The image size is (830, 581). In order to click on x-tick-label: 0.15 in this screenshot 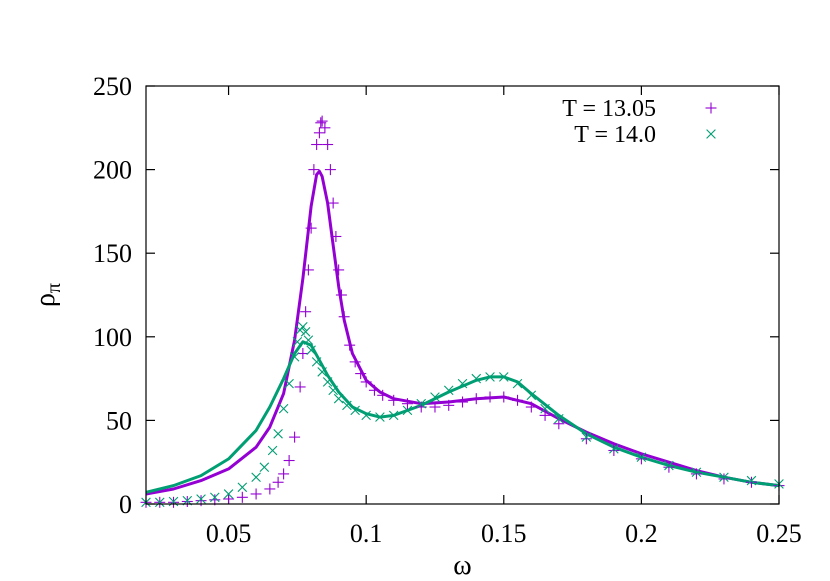, I will do `click(504, 533)`.